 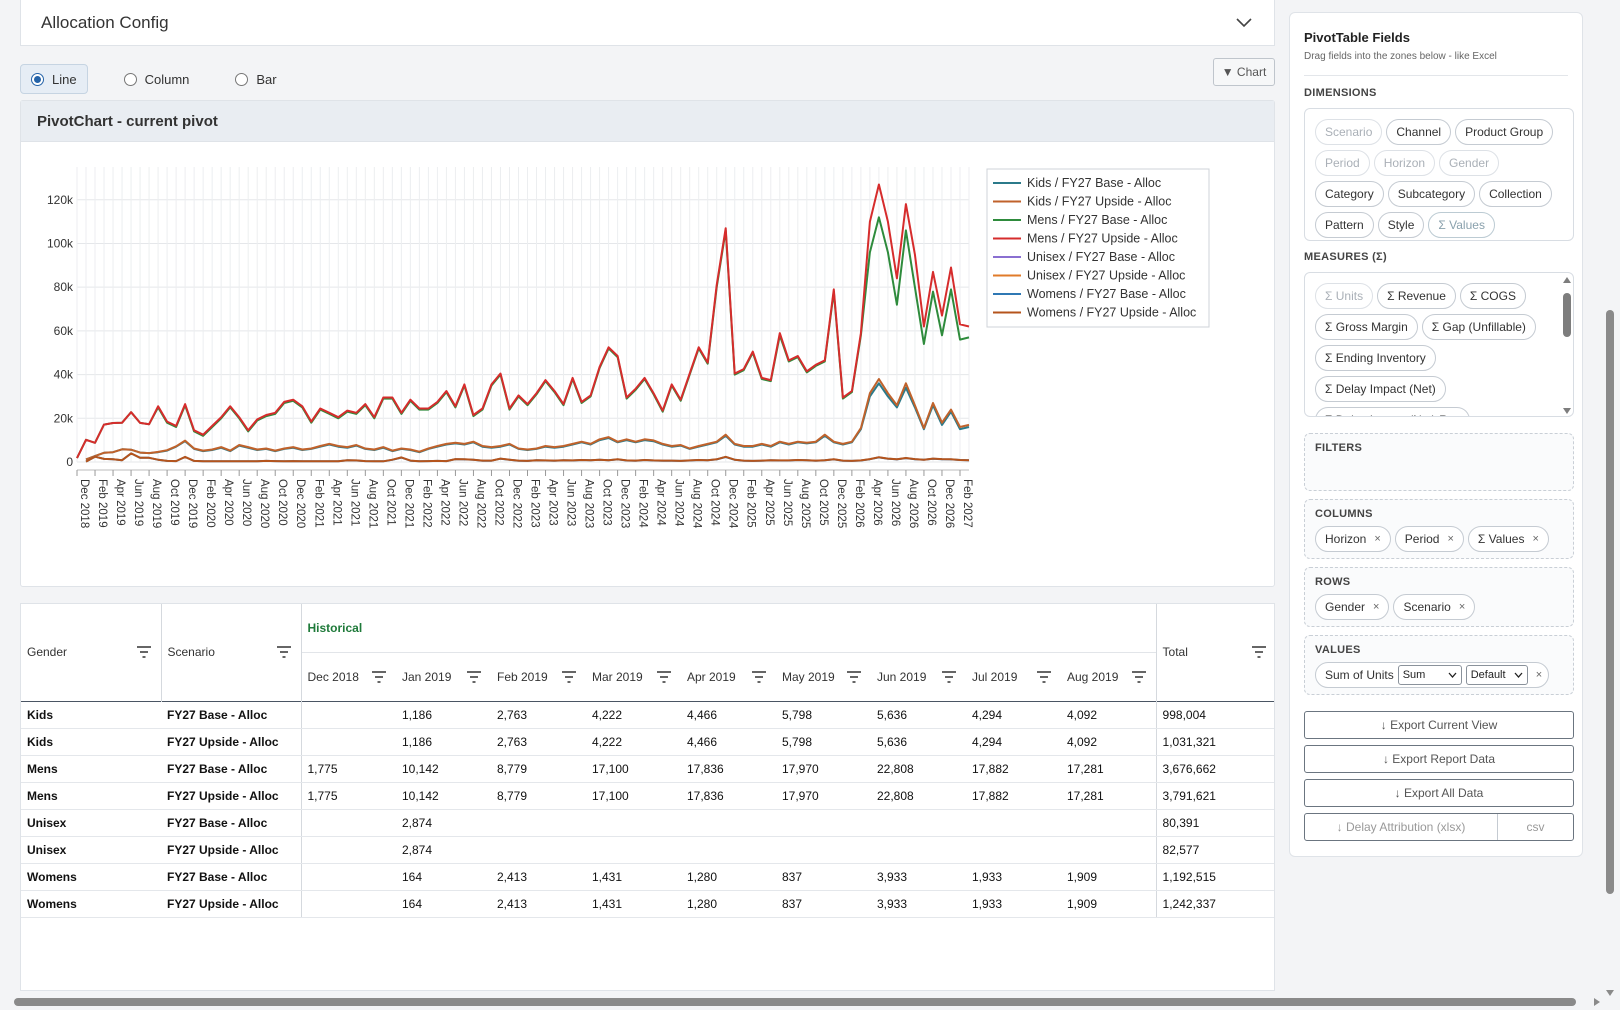 I want to click on column-header-period: Feb 2019, so click(x=538, y=676).